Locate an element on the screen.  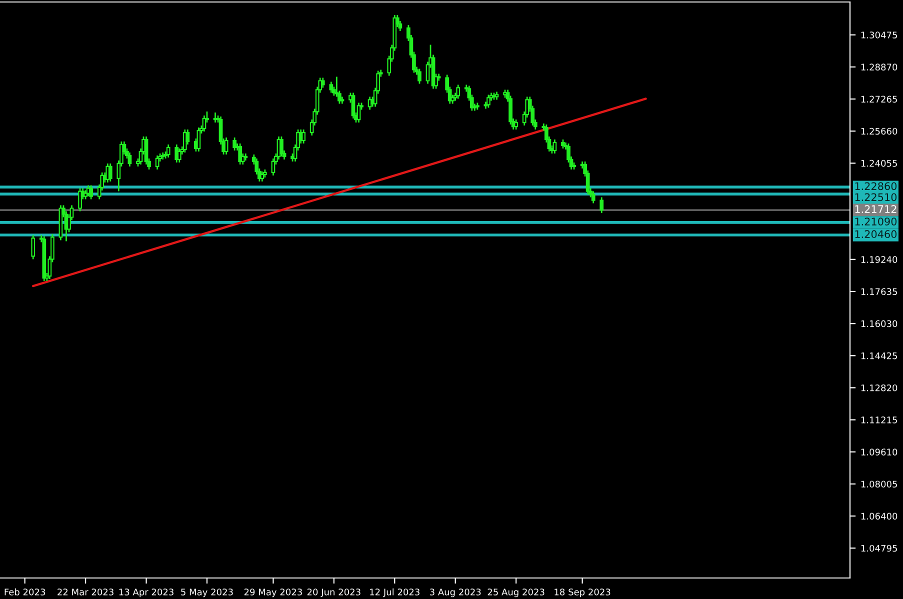
y-tick-label: 1.08005 is located at coordinates (879, 484).